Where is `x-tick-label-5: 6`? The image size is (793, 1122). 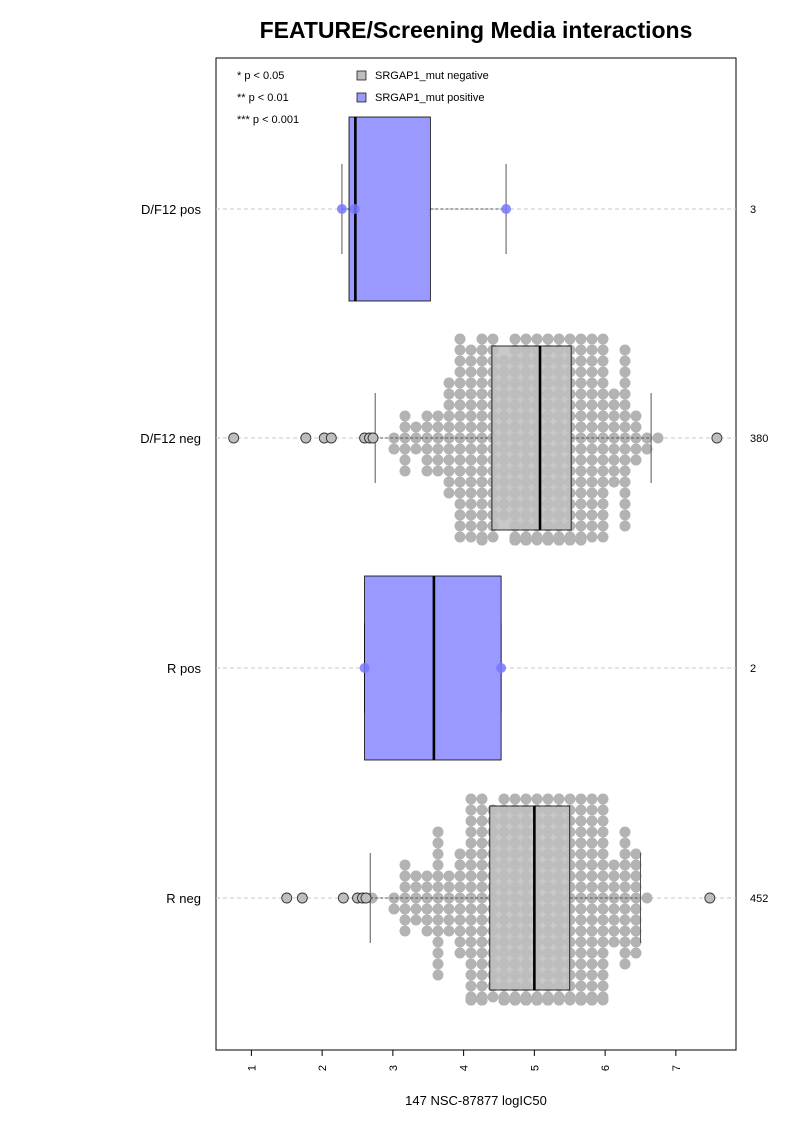
x-tick-label-5: 6 is located at coordinates (606, 1068).